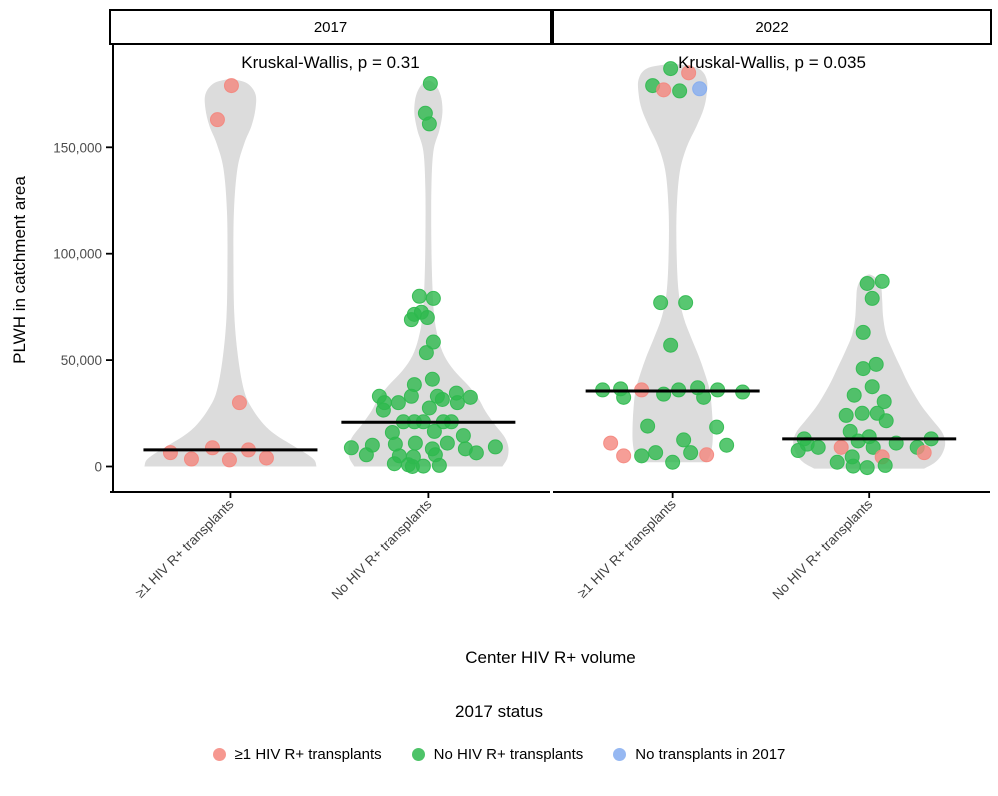 The image size is (998, 796). What do you see at coordinates (77, 147) in the screenshot?
I see `y-tick-label: 150,000` at bounding box center [77, 147].